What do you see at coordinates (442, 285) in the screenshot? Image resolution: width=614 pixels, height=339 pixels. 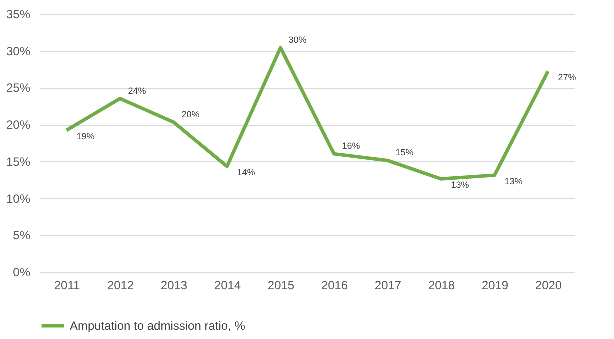 I see `x-tick-label: 2018` at bounding box center [442, 285].